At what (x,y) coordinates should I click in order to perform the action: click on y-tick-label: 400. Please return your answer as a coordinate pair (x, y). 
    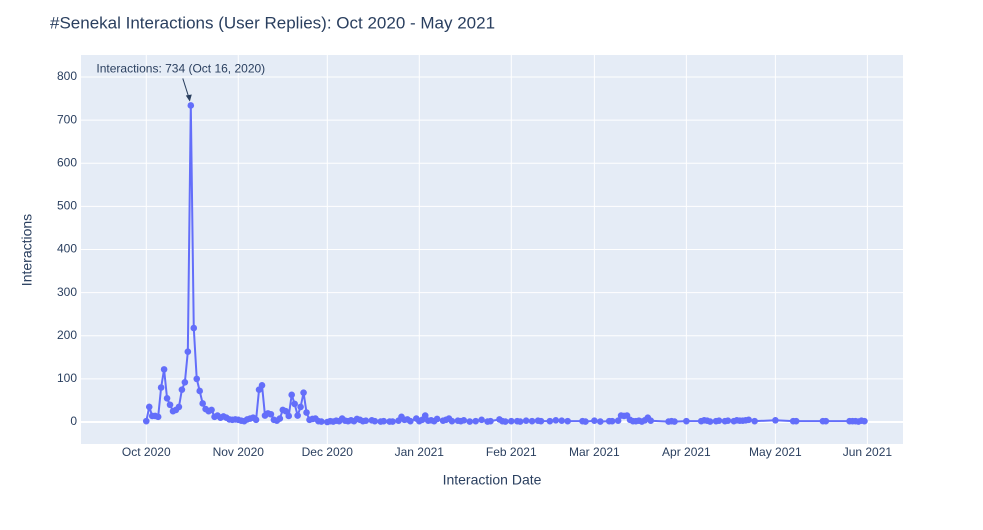
    Looking at the image, I should click on (67, 249).